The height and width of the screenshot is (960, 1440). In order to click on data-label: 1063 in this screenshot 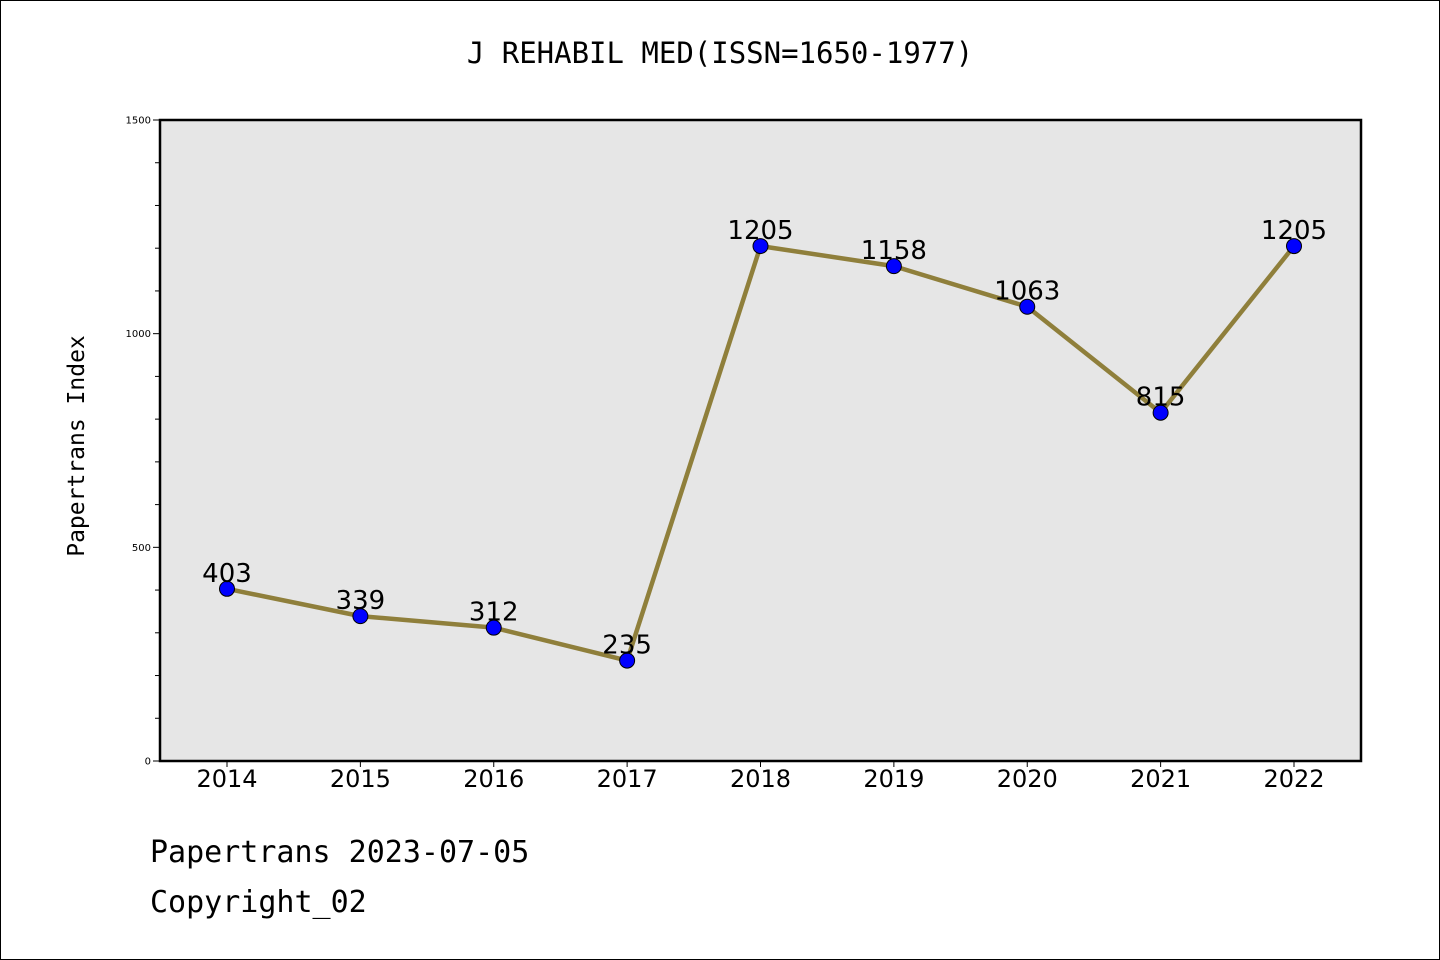, I will do `click(1027, 292)`.